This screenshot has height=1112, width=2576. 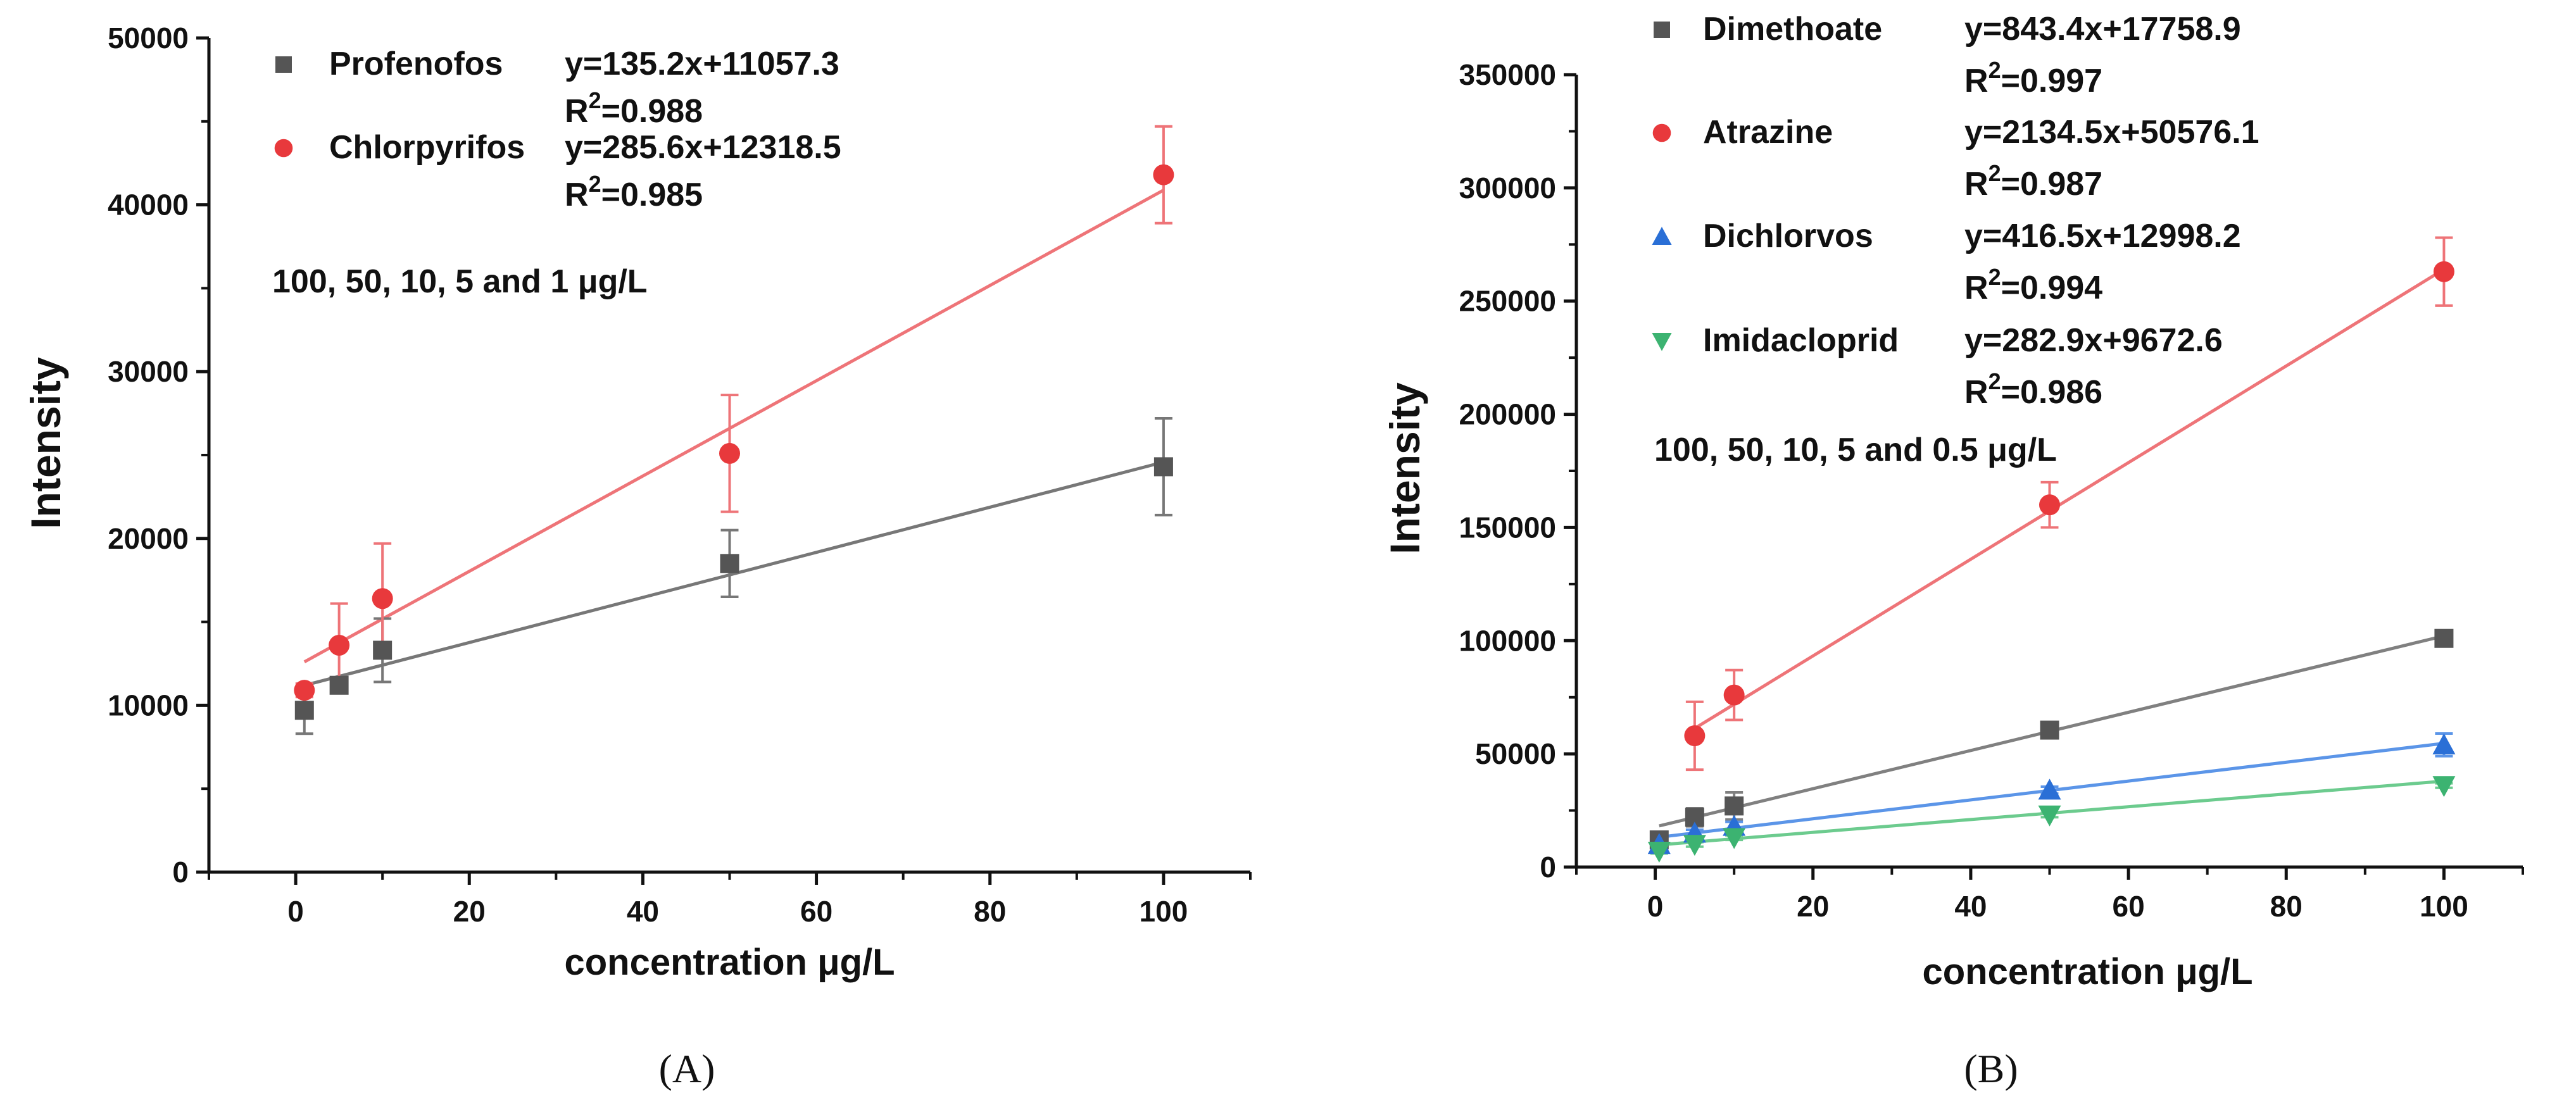 What do you see at coordinates (643, 911) in the screenshot?
I see `panel-a-x-tick-label: 40` at bounding box center [643, 911].